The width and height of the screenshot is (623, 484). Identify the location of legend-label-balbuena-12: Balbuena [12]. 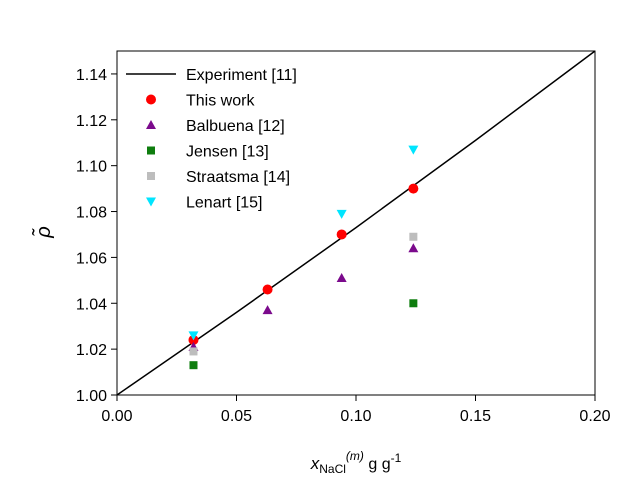
(235, 126).